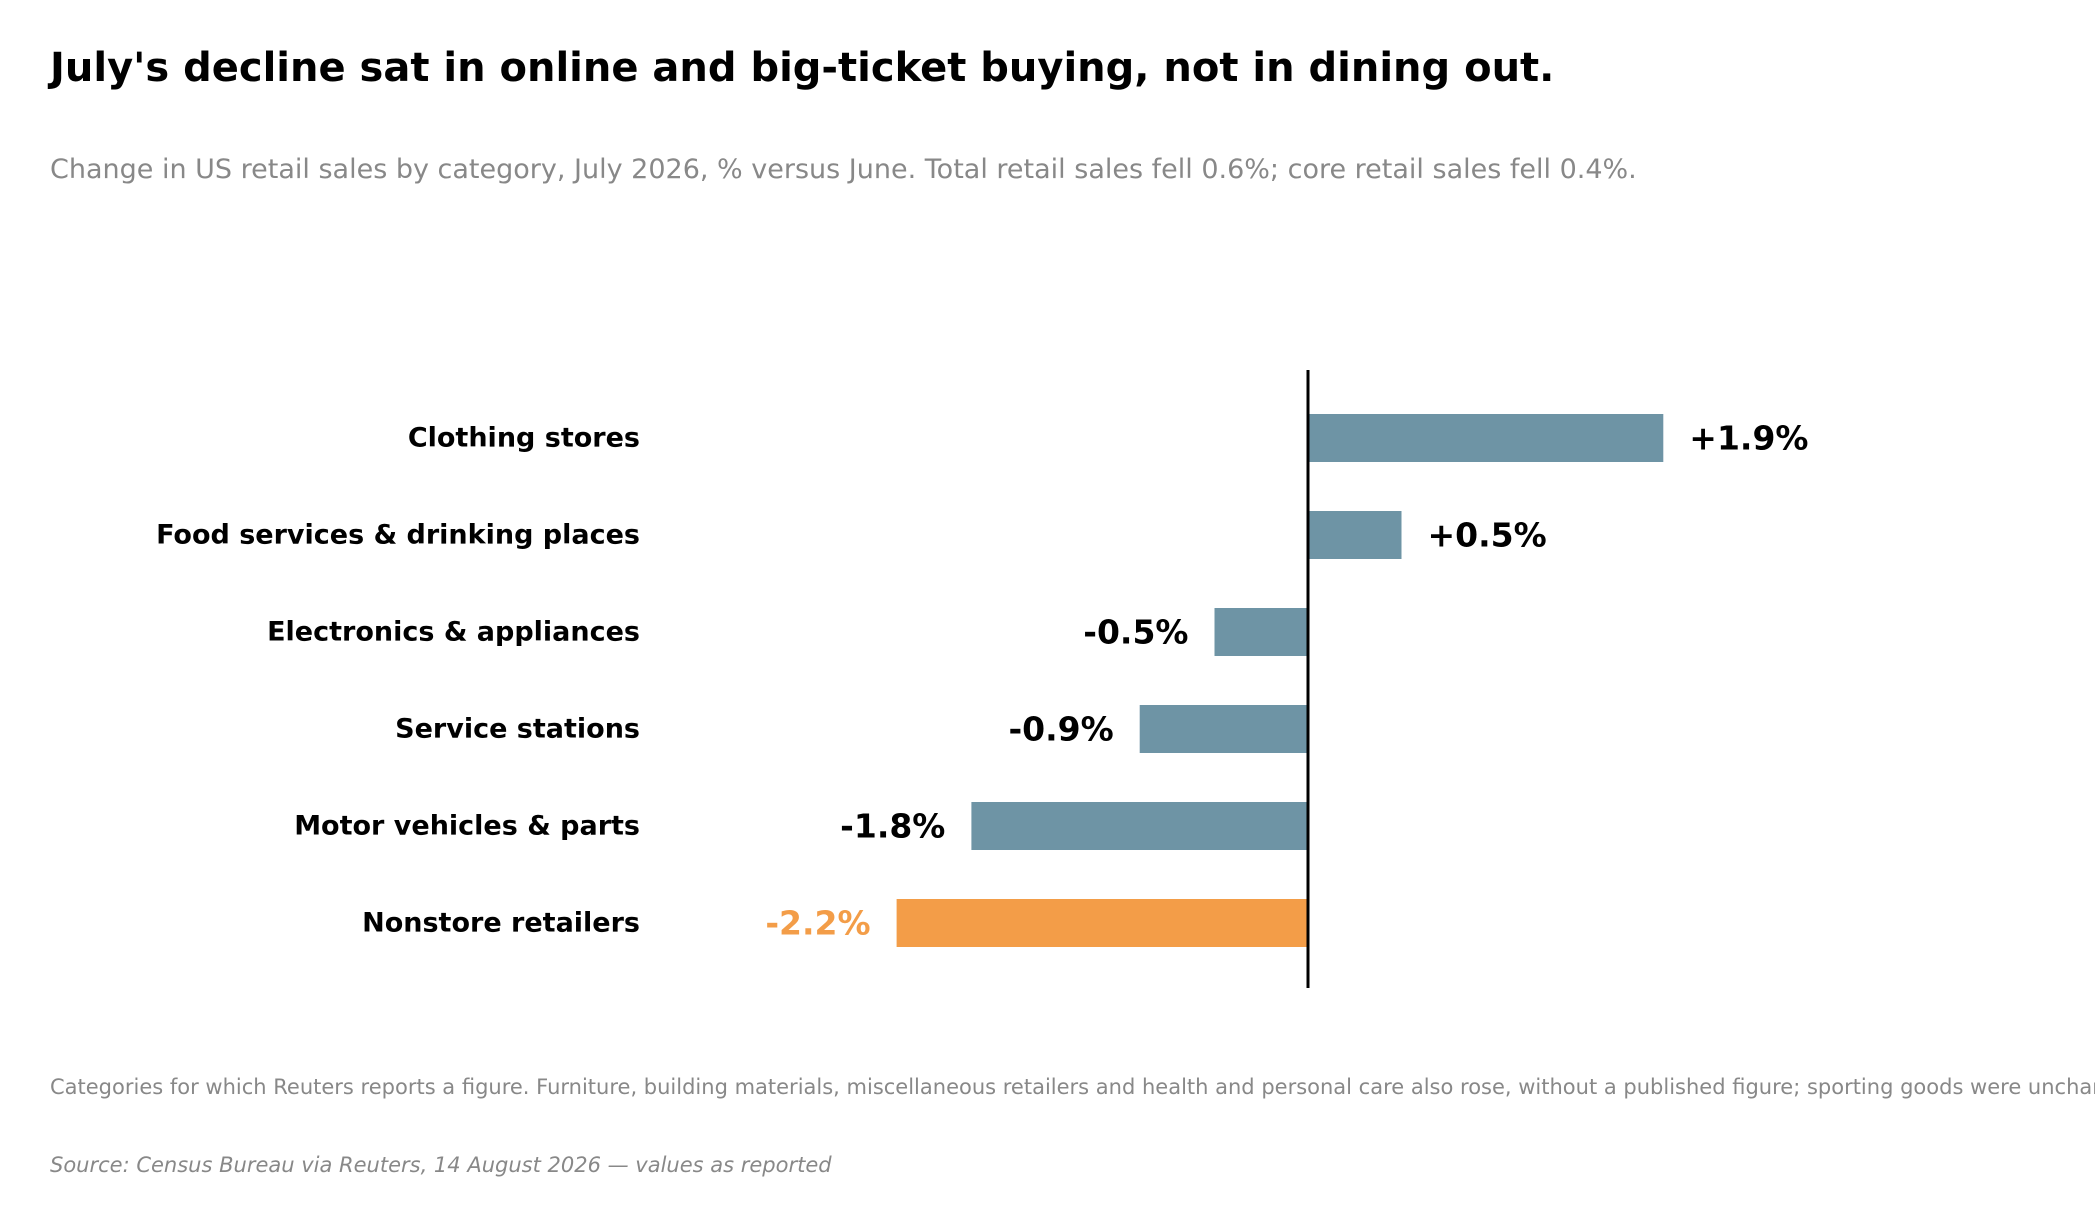  What do you see at coordinates (1487, 535) in the screenshot?
I see `value-label: +0.5%` at bounding box center [1487, 535].